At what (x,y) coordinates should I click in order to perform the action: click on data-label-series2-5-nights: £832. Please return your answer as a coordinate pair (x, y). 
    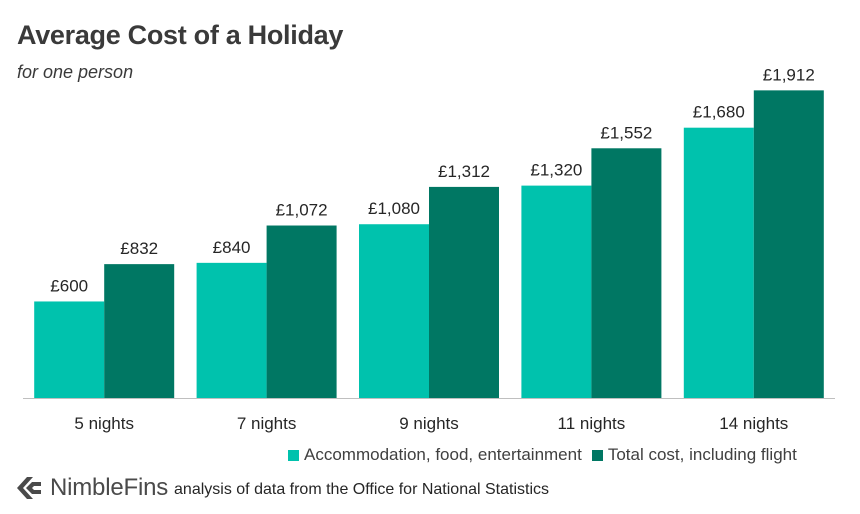
    Looking at the image, I should click on (139, 248).